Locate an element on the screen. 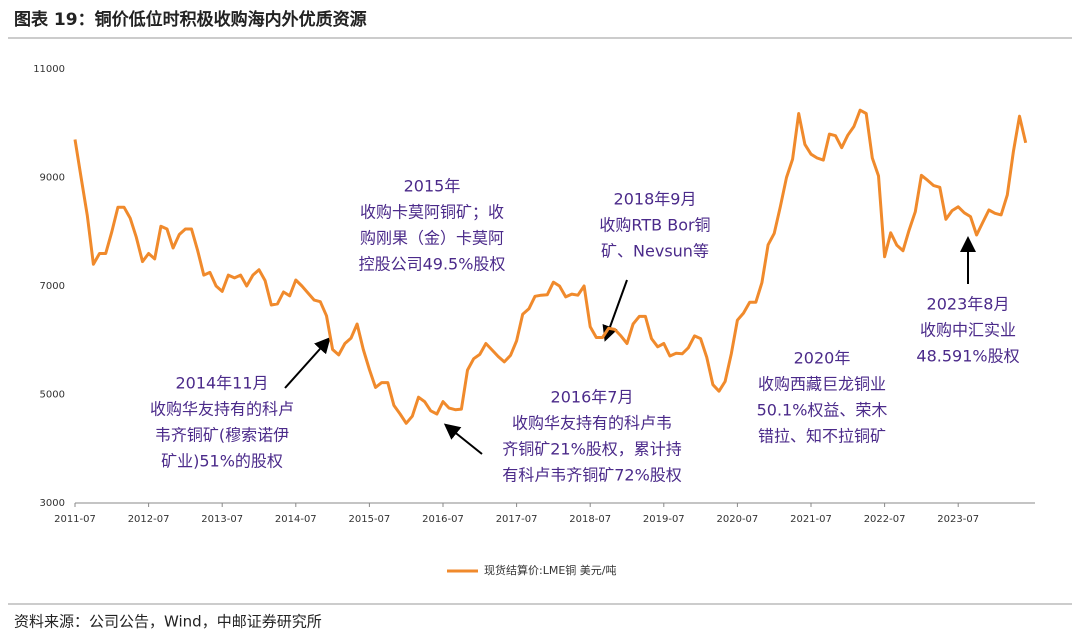  x-tick-label: 2018-07 is located at coordinates (590, 519).